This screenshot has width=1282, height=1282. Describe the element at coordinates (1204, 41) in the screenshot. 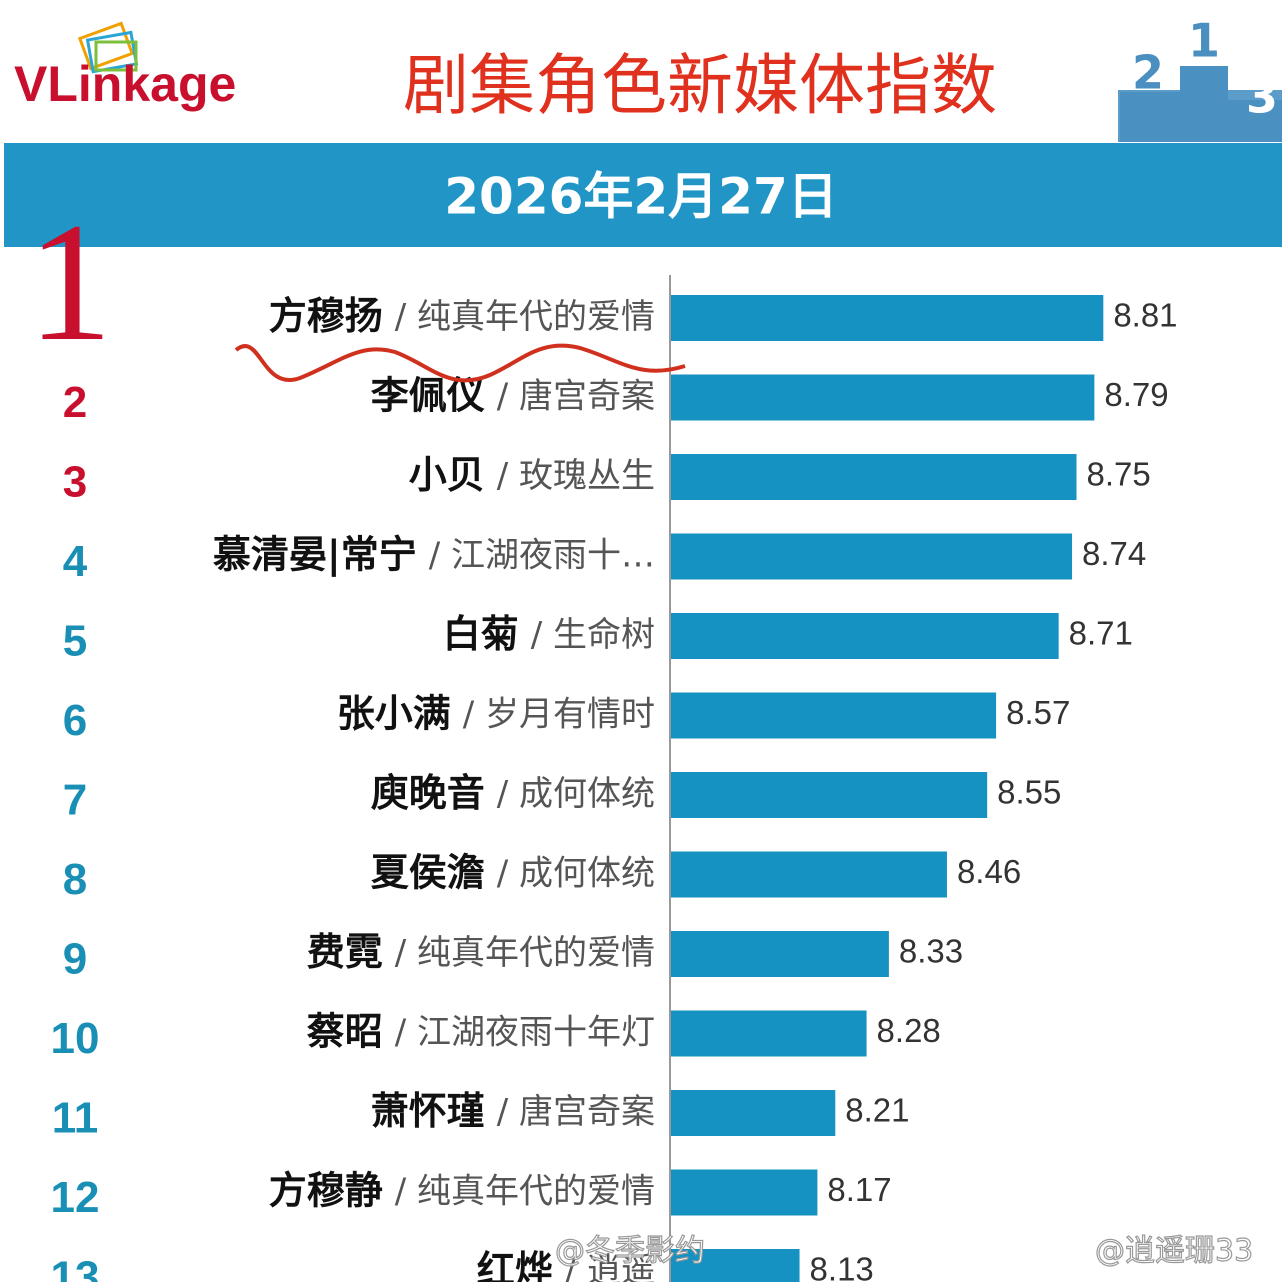

I see `podium-digit: 1` at that location.